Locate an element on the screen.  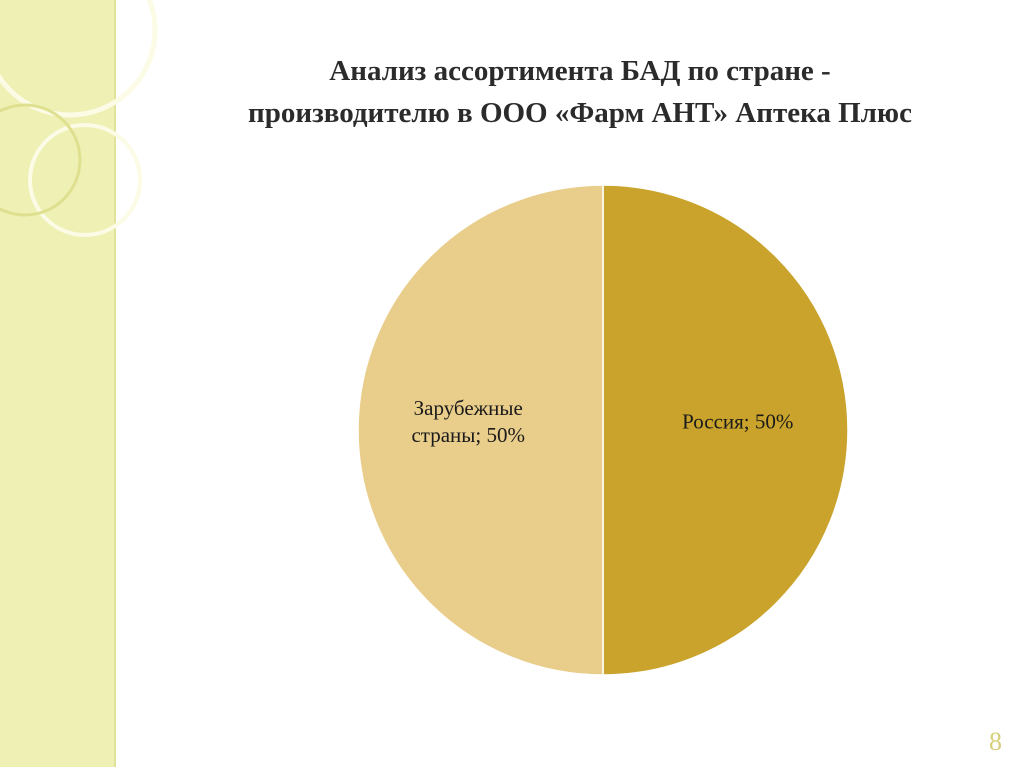
page-number: 8 is located at coordinates (995, 741).